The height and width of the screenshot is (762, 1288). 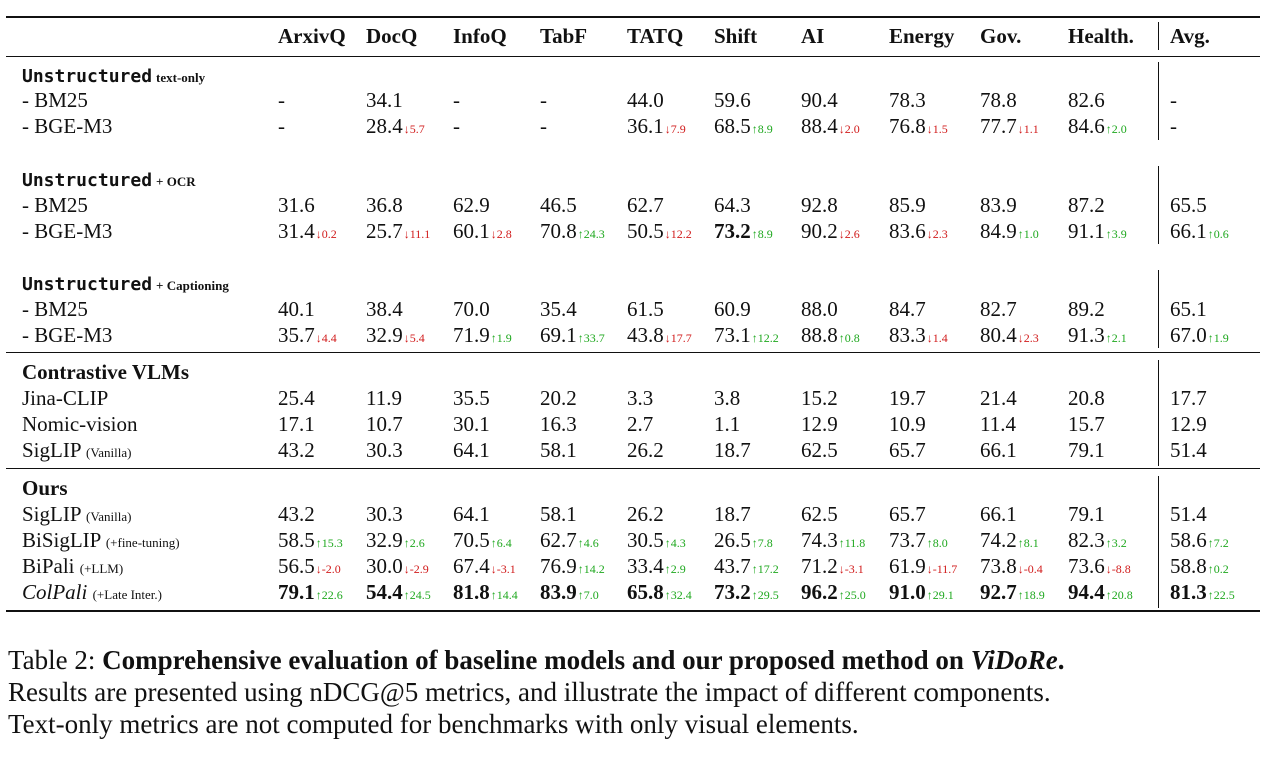 I want to click on table-cell: 58.5↑15.3, so click(x=310, y=541).